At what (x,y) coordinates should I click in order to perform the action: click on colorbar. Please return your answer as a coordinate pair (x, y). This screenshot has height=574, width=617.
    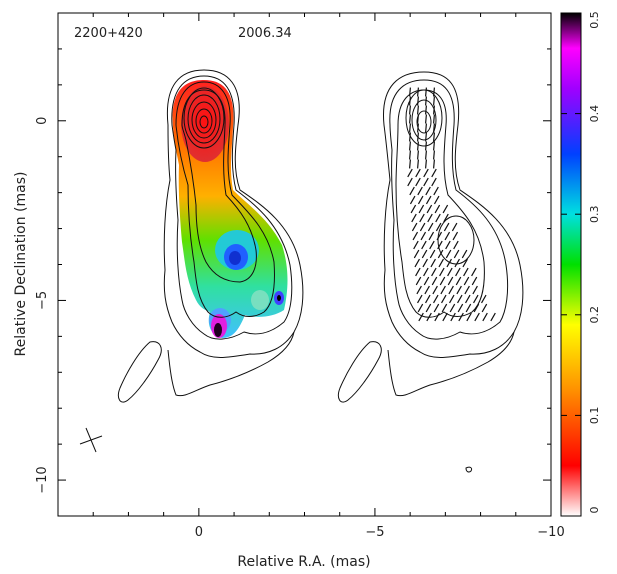
    Looking at the image, I should click on (571, 264).